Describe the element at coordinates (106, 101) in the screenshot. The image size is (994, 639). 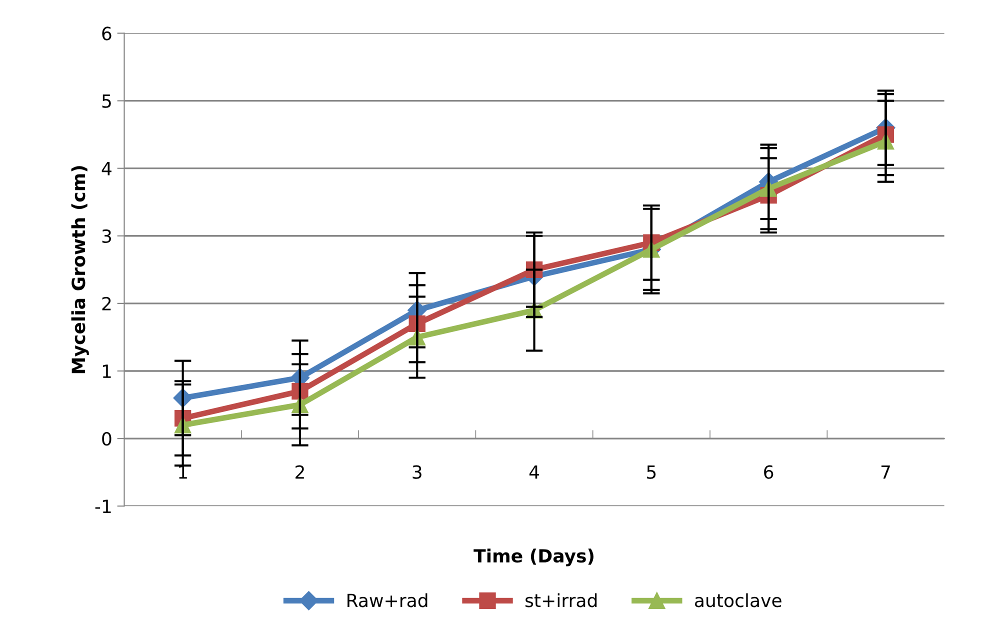
I see `y-tick-label: 5` at that location.